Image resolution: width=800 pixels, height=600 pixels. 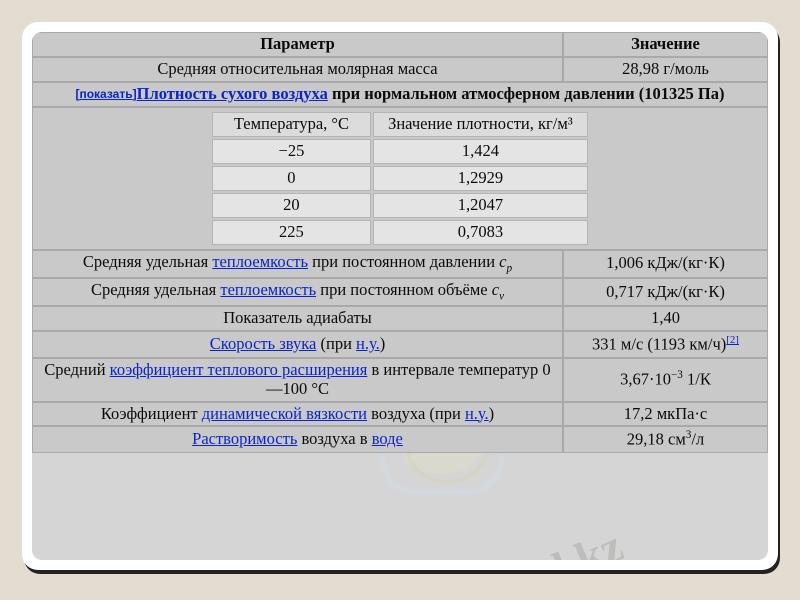 I want to click on density-column-header-density: Значение плотности, кг/м³, so click(x=480, y=124).